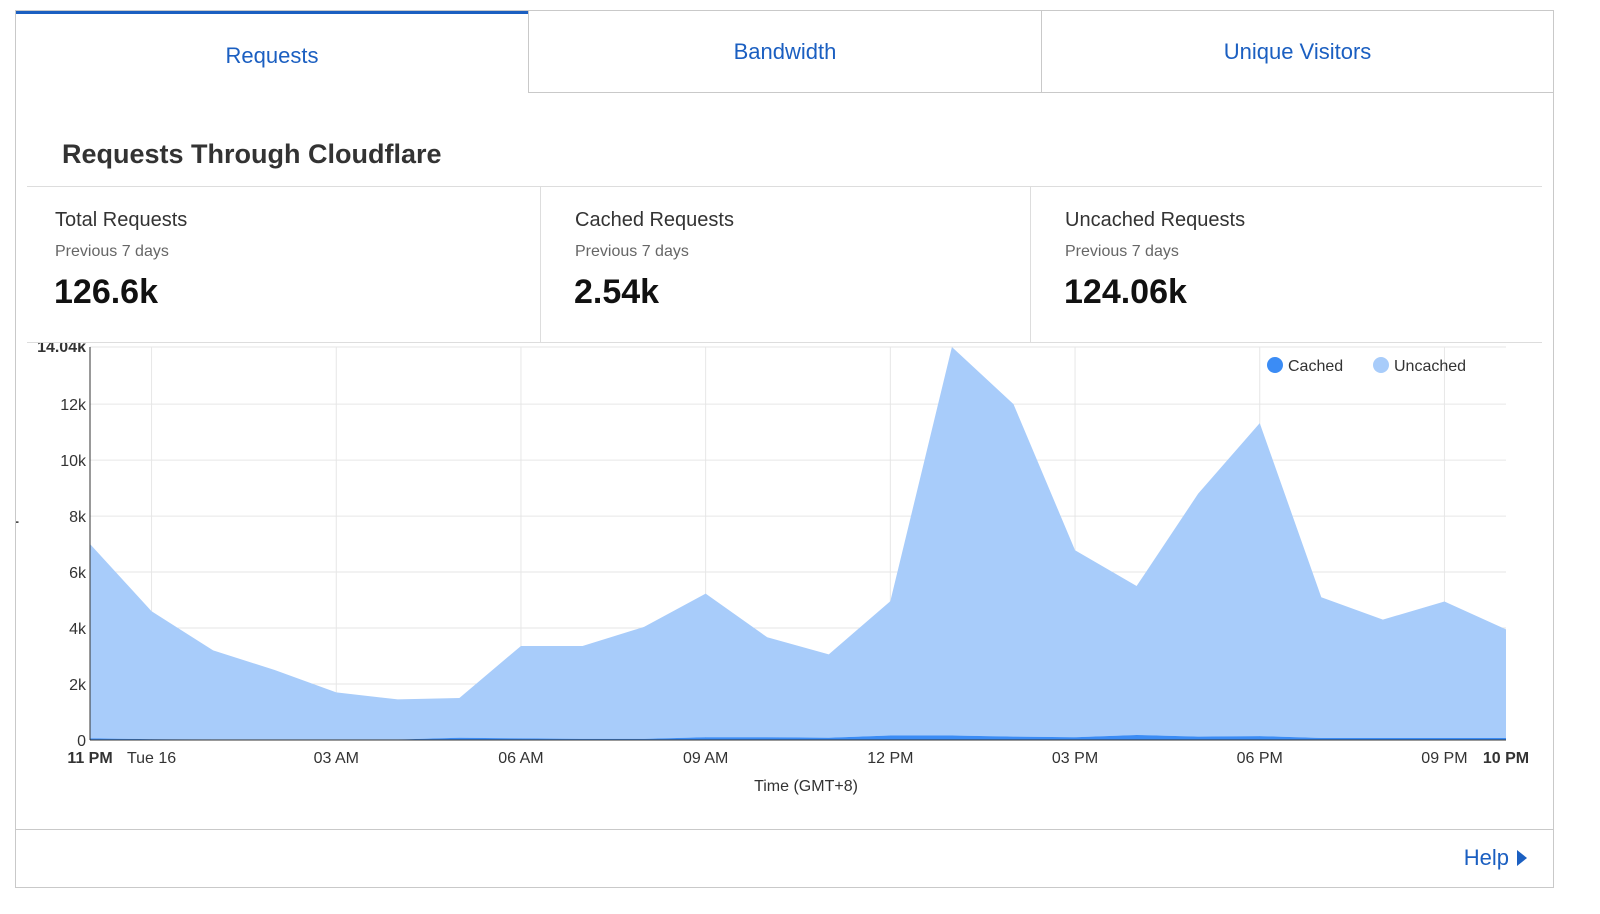 Image resolution: width=1600 pixels, height=914 pixels. What do you see at coordinates (806, 786) in the screenshot?
I see `x-axis-title: Time (GMT+8)` at bounding box center [806, 786].